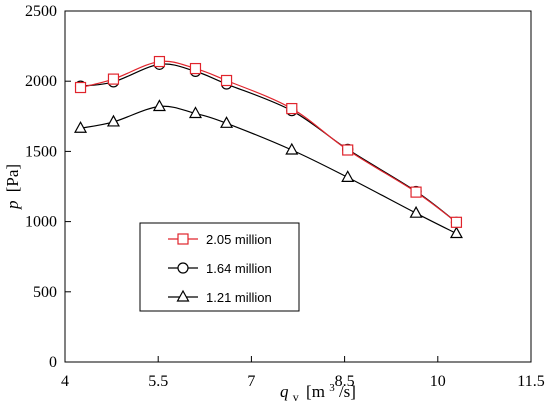 This screenshot has width=550, height=407. Describe the element at coordinates (12, 178) in the screenshot. I see `y-axis-title-unit: [Pa]` at that location.